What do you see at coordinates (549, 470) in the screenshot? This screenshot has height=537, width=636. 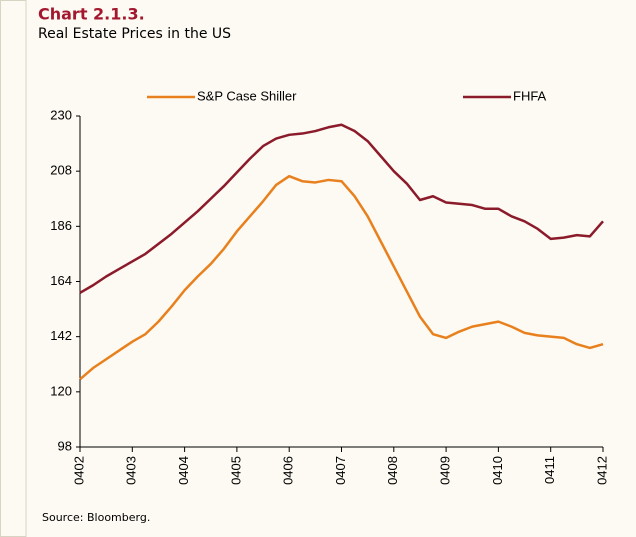 I see `x-tick-label: 0411` at bounding box center [549, 470].